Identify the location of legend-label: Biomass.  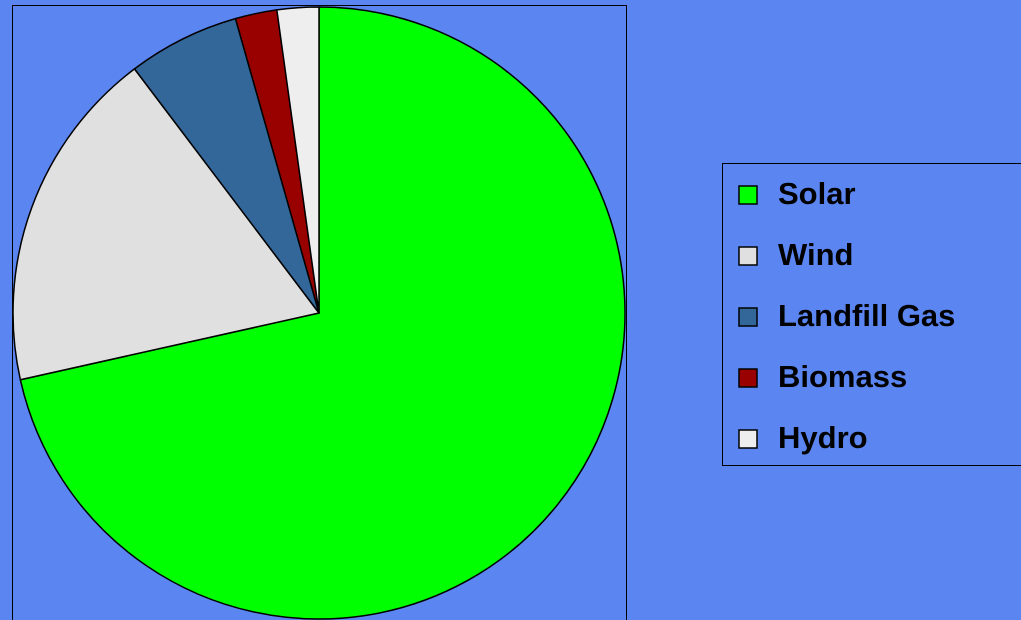
(842, 376).